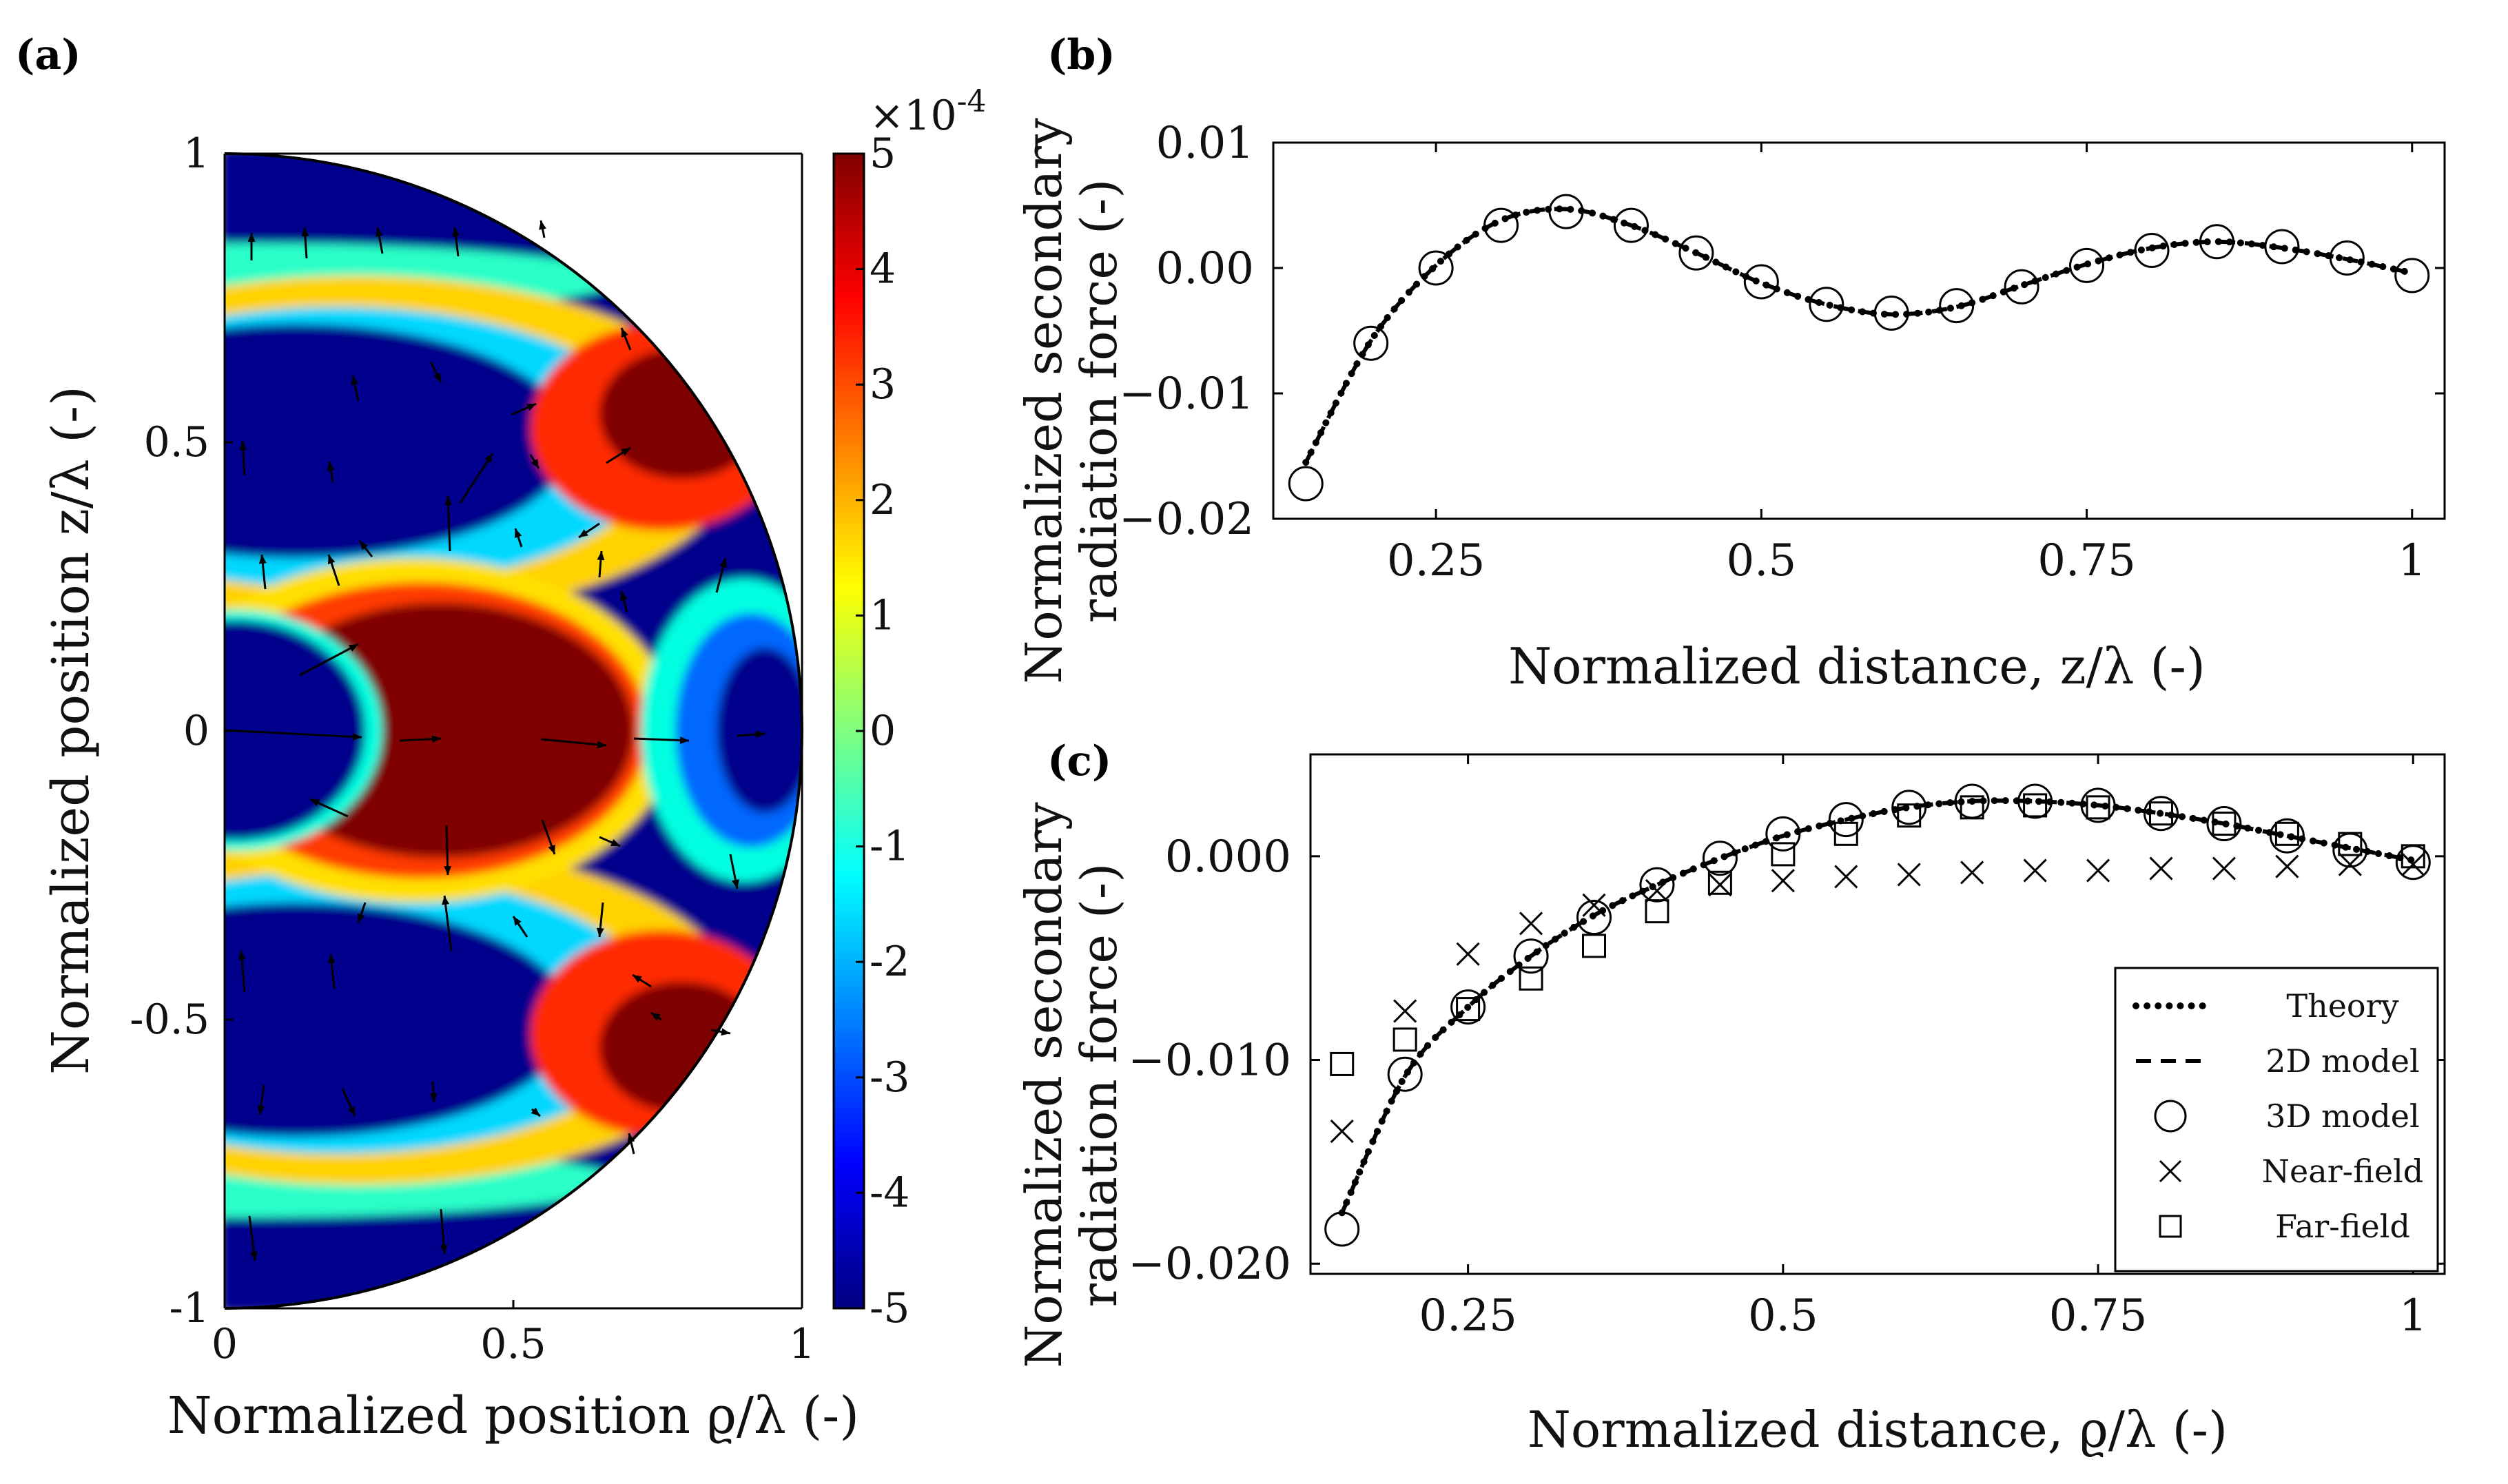  What do you see at coordinates (225, 1344) in the screenshot?
I see `panel-a-xtick-label: 0` at bounding box center [225, 1344].